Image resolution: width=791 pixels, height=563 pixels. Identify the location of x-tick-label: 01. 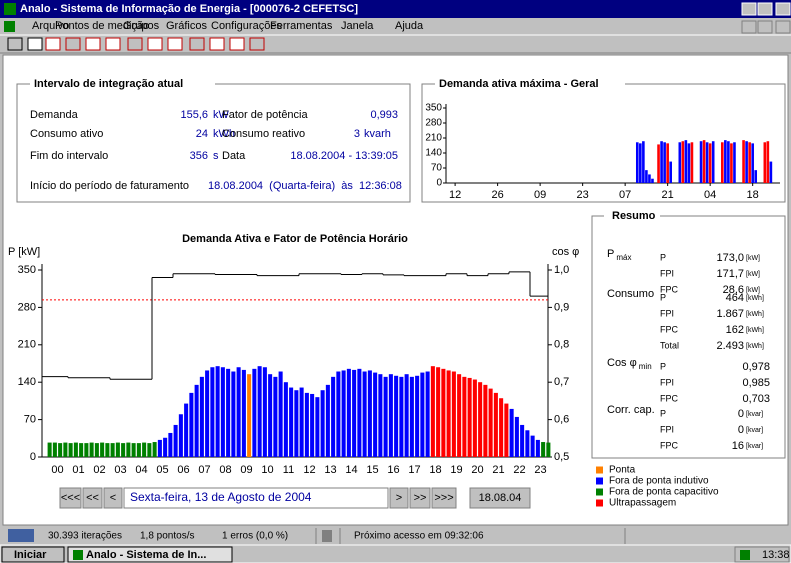
(78, 470).